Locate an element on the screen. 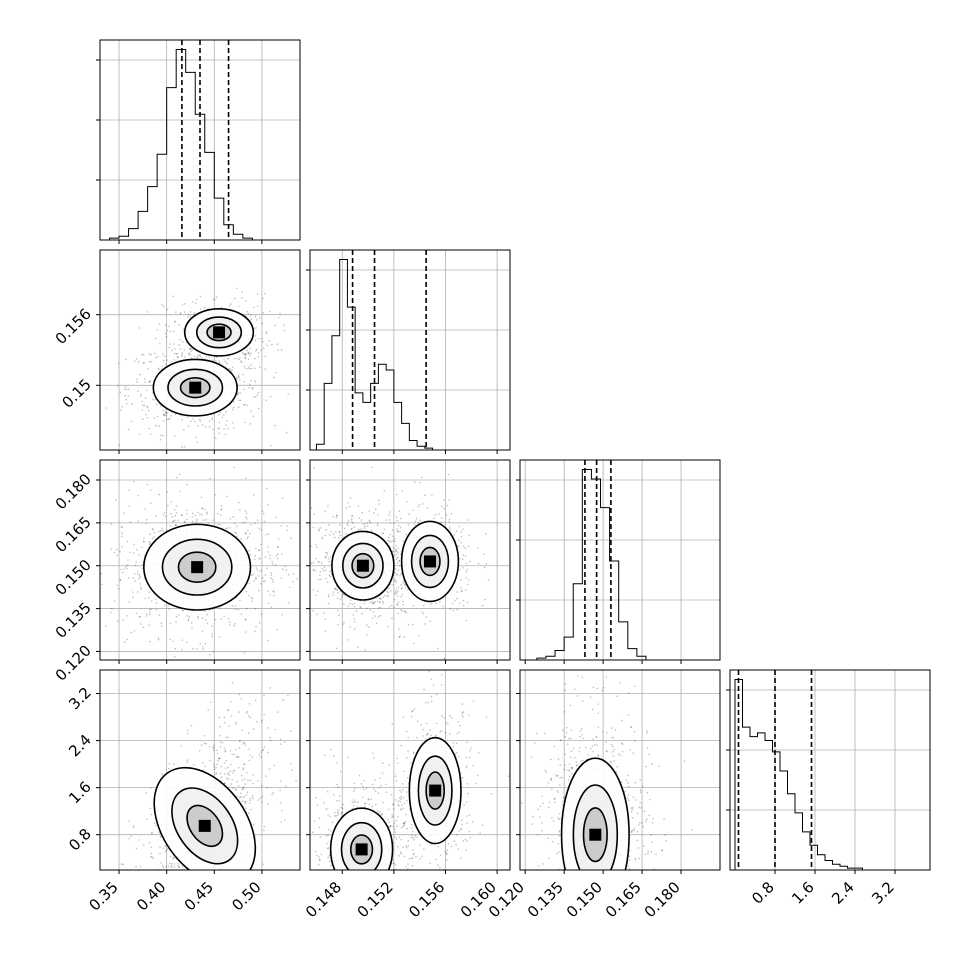  x-tick-label: 0.40 is located at coordinates (151, 896).